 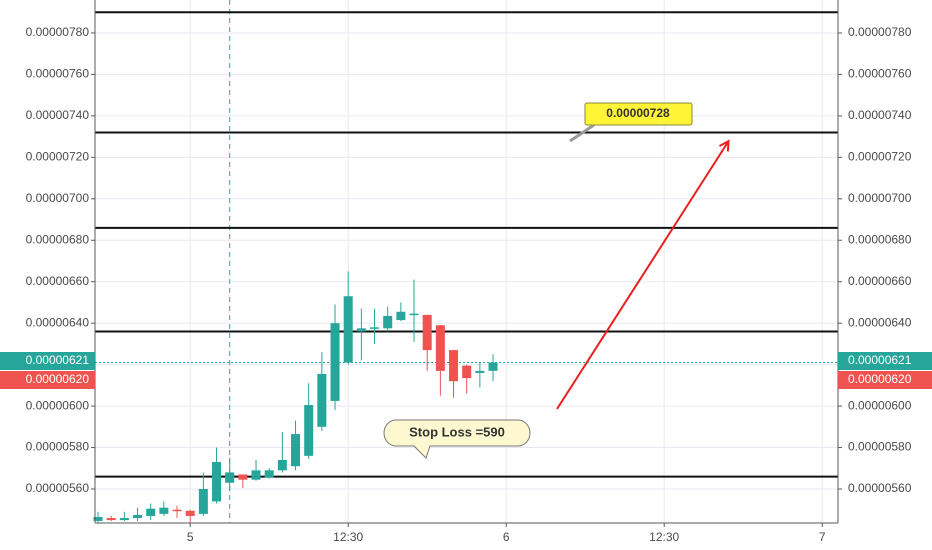 What do you see at coordinates (822, 537) in the screenshot?
I see `x-tick-label: 7` at bounding box center [822, 537].